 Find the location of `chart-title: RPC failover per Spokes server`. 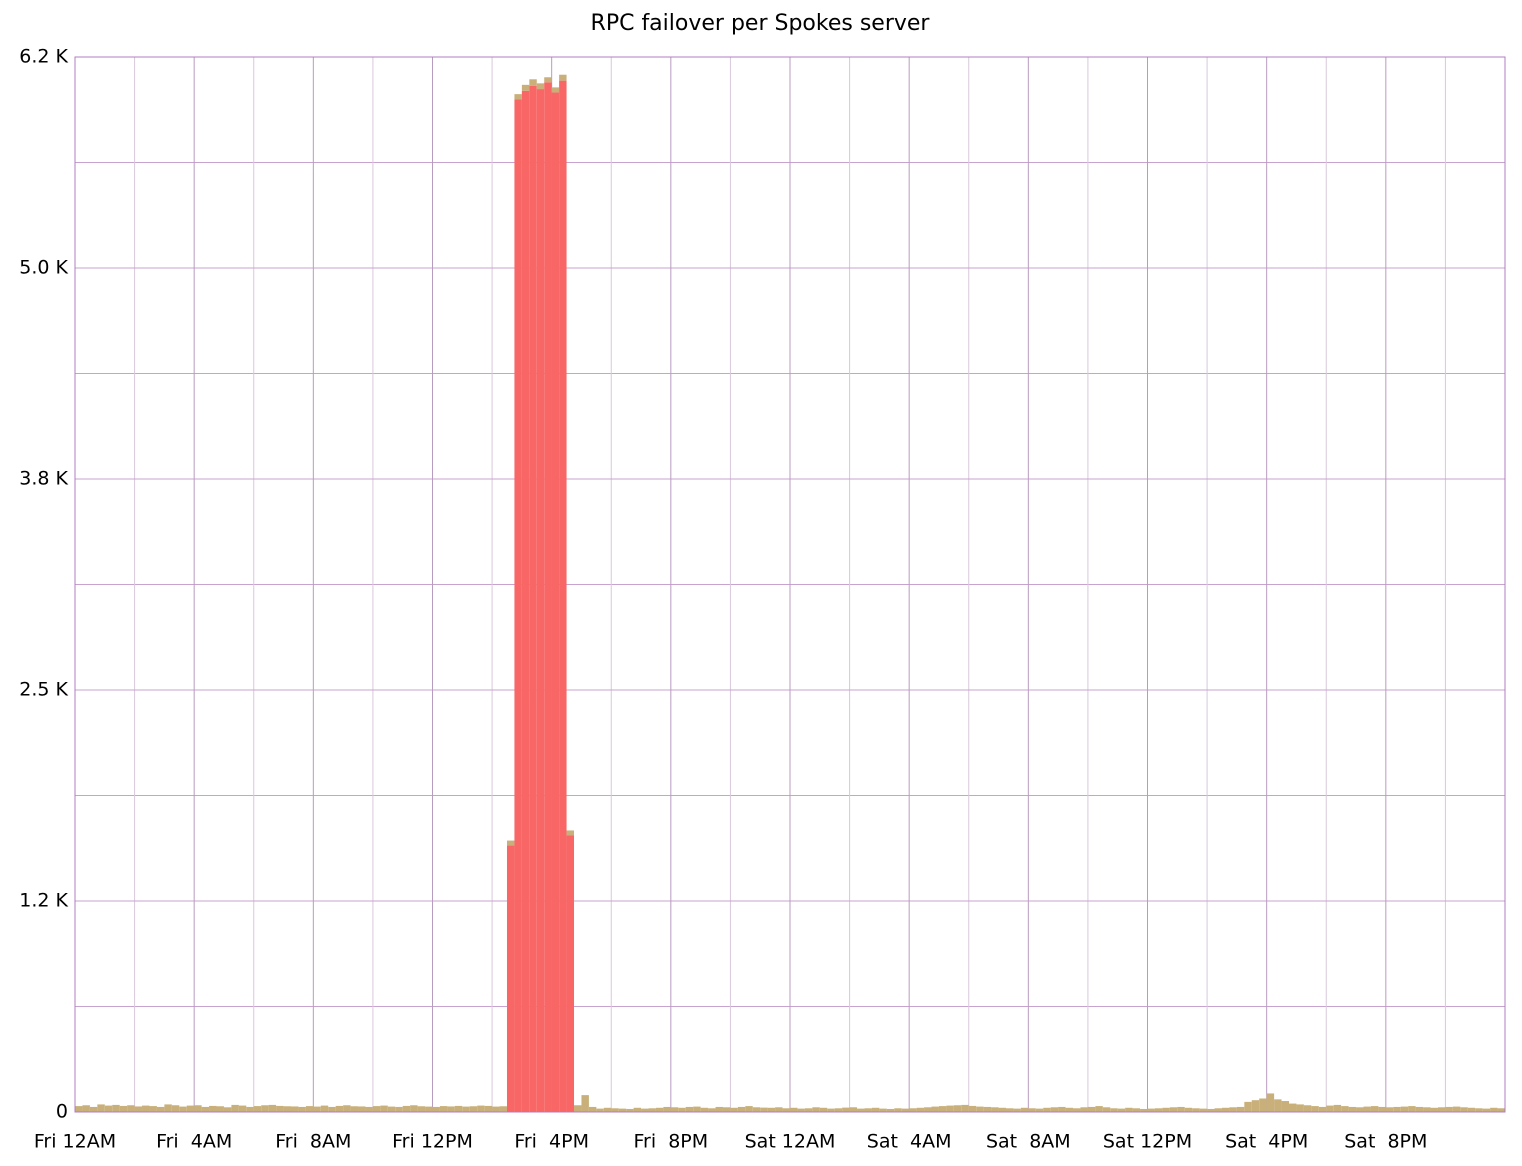

chart-title: RPC failover per Spokes server is located at coordinates (761, 23).